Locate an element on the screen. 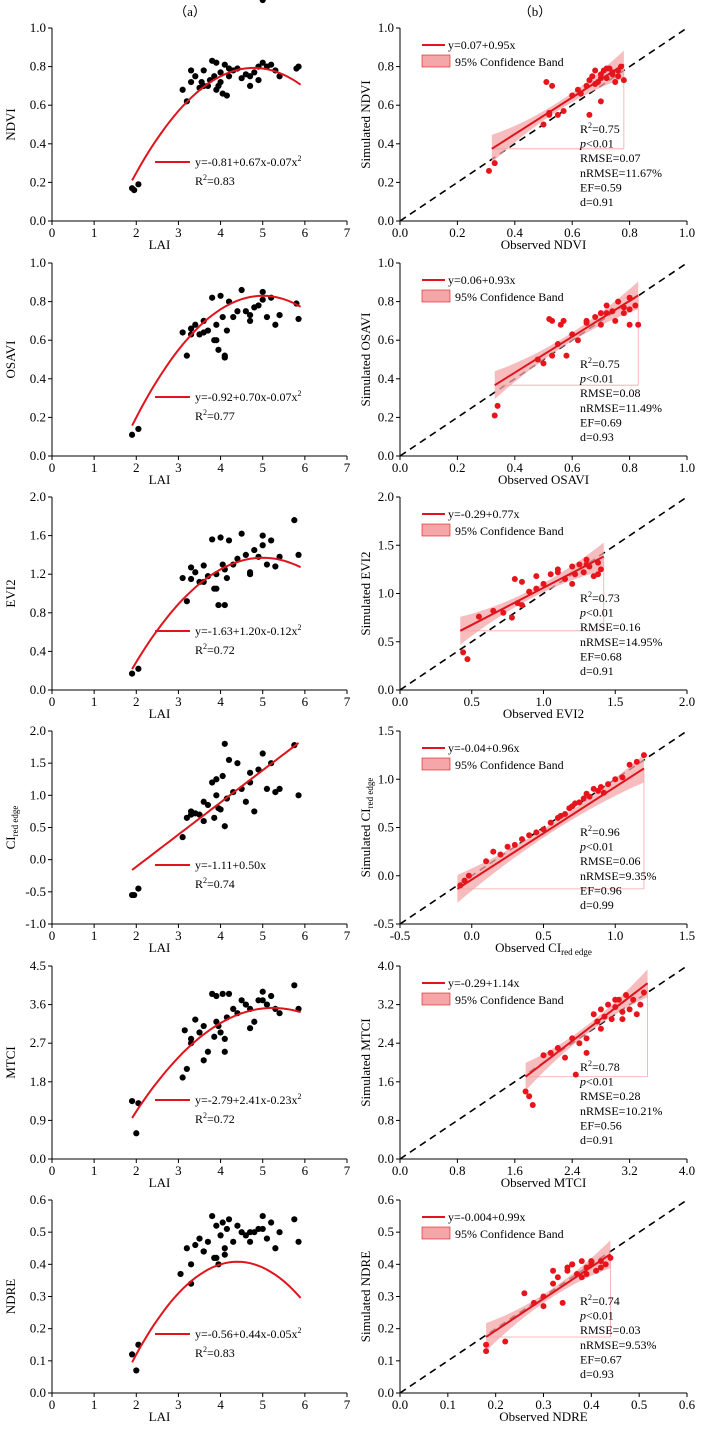 The image size is (703, 1430). y-tick-label: 3.6 is located at coordinates (38, 1004).